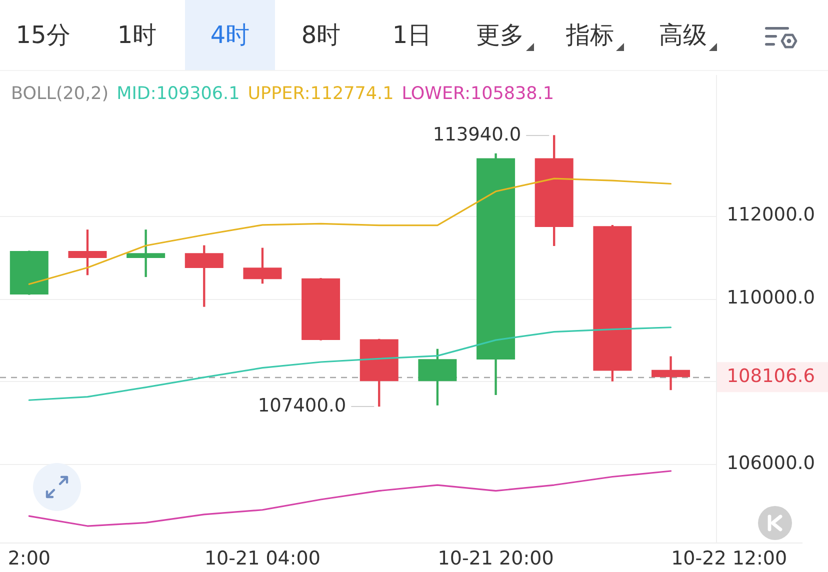 The height and width of the screenshot is (572, 828). Describe the element at coordinates (770, 463) in the screenshot. I see `y-tick-label: 106000.0` at that location.